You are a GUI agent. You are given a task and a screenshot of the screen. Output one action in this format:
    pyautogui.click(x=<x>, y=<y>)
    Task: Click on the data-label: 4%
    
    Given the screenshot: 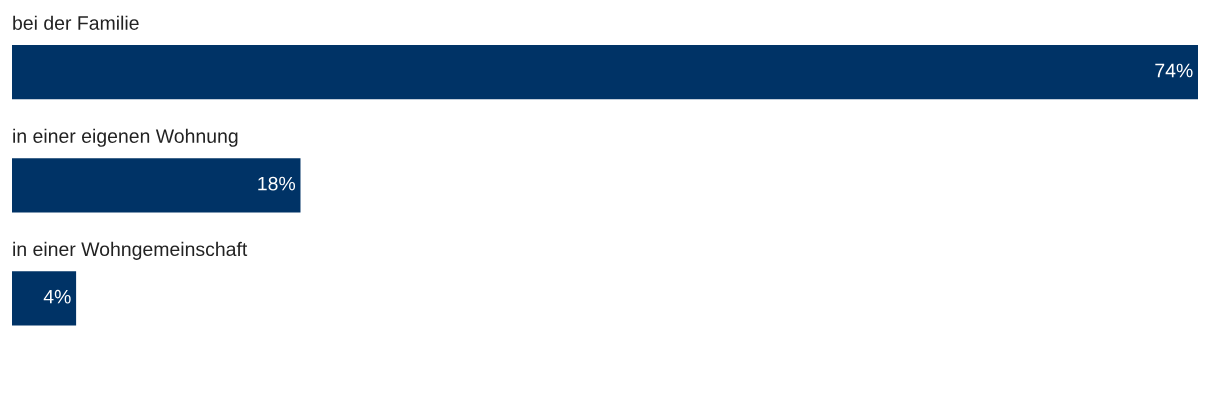 What is the action you would take?
    pyautogui.click(x=57, y=296)
    